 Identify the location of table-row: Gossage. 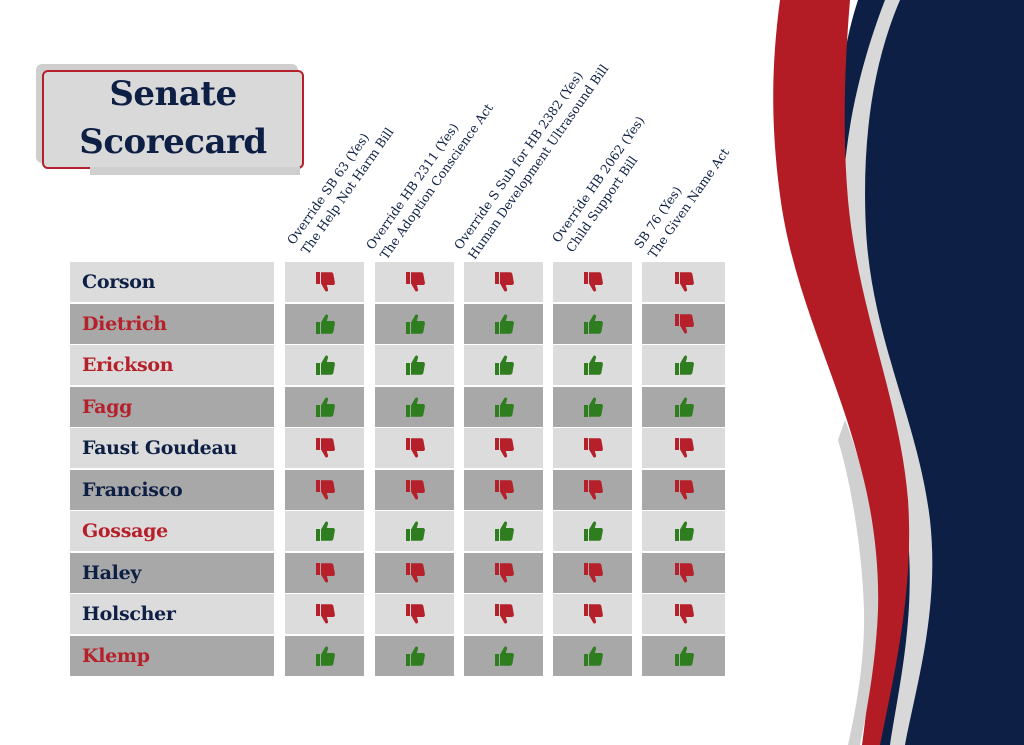
(390, 531).